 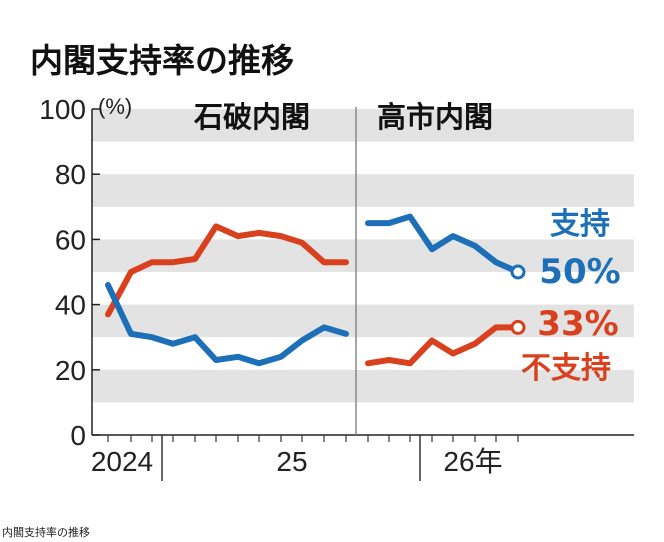 What do you see at coordinates (70, 174) in the screenshot?
I see `y-tick-label: 80` at bounding box center [70, 174].